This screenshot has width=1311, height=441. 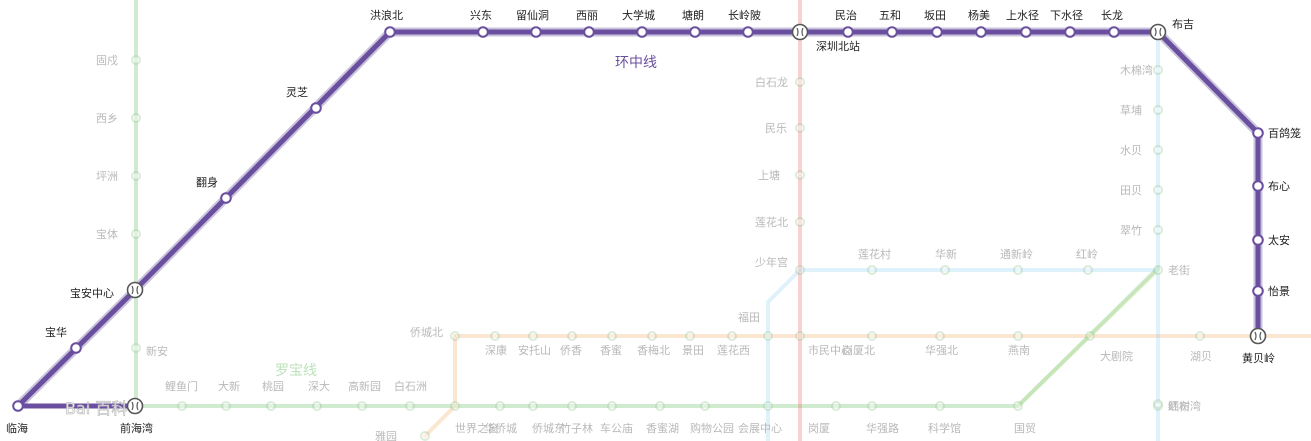 What do you see at coordinates (1022, 15) in the screenshot?
I see `station-label: 上水径` at bounding box center [1022, 15].